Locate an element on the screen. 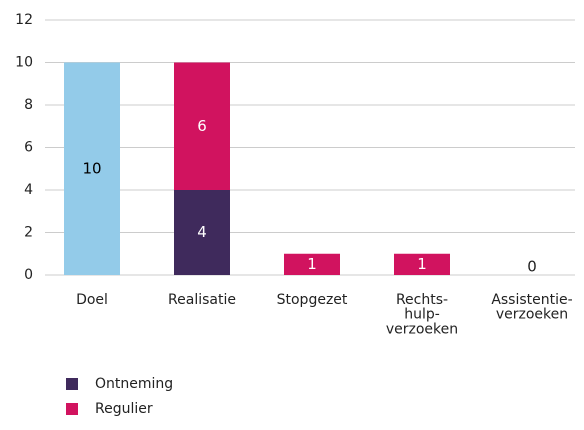  data-label: 10 is located at coordinates (91, 168).